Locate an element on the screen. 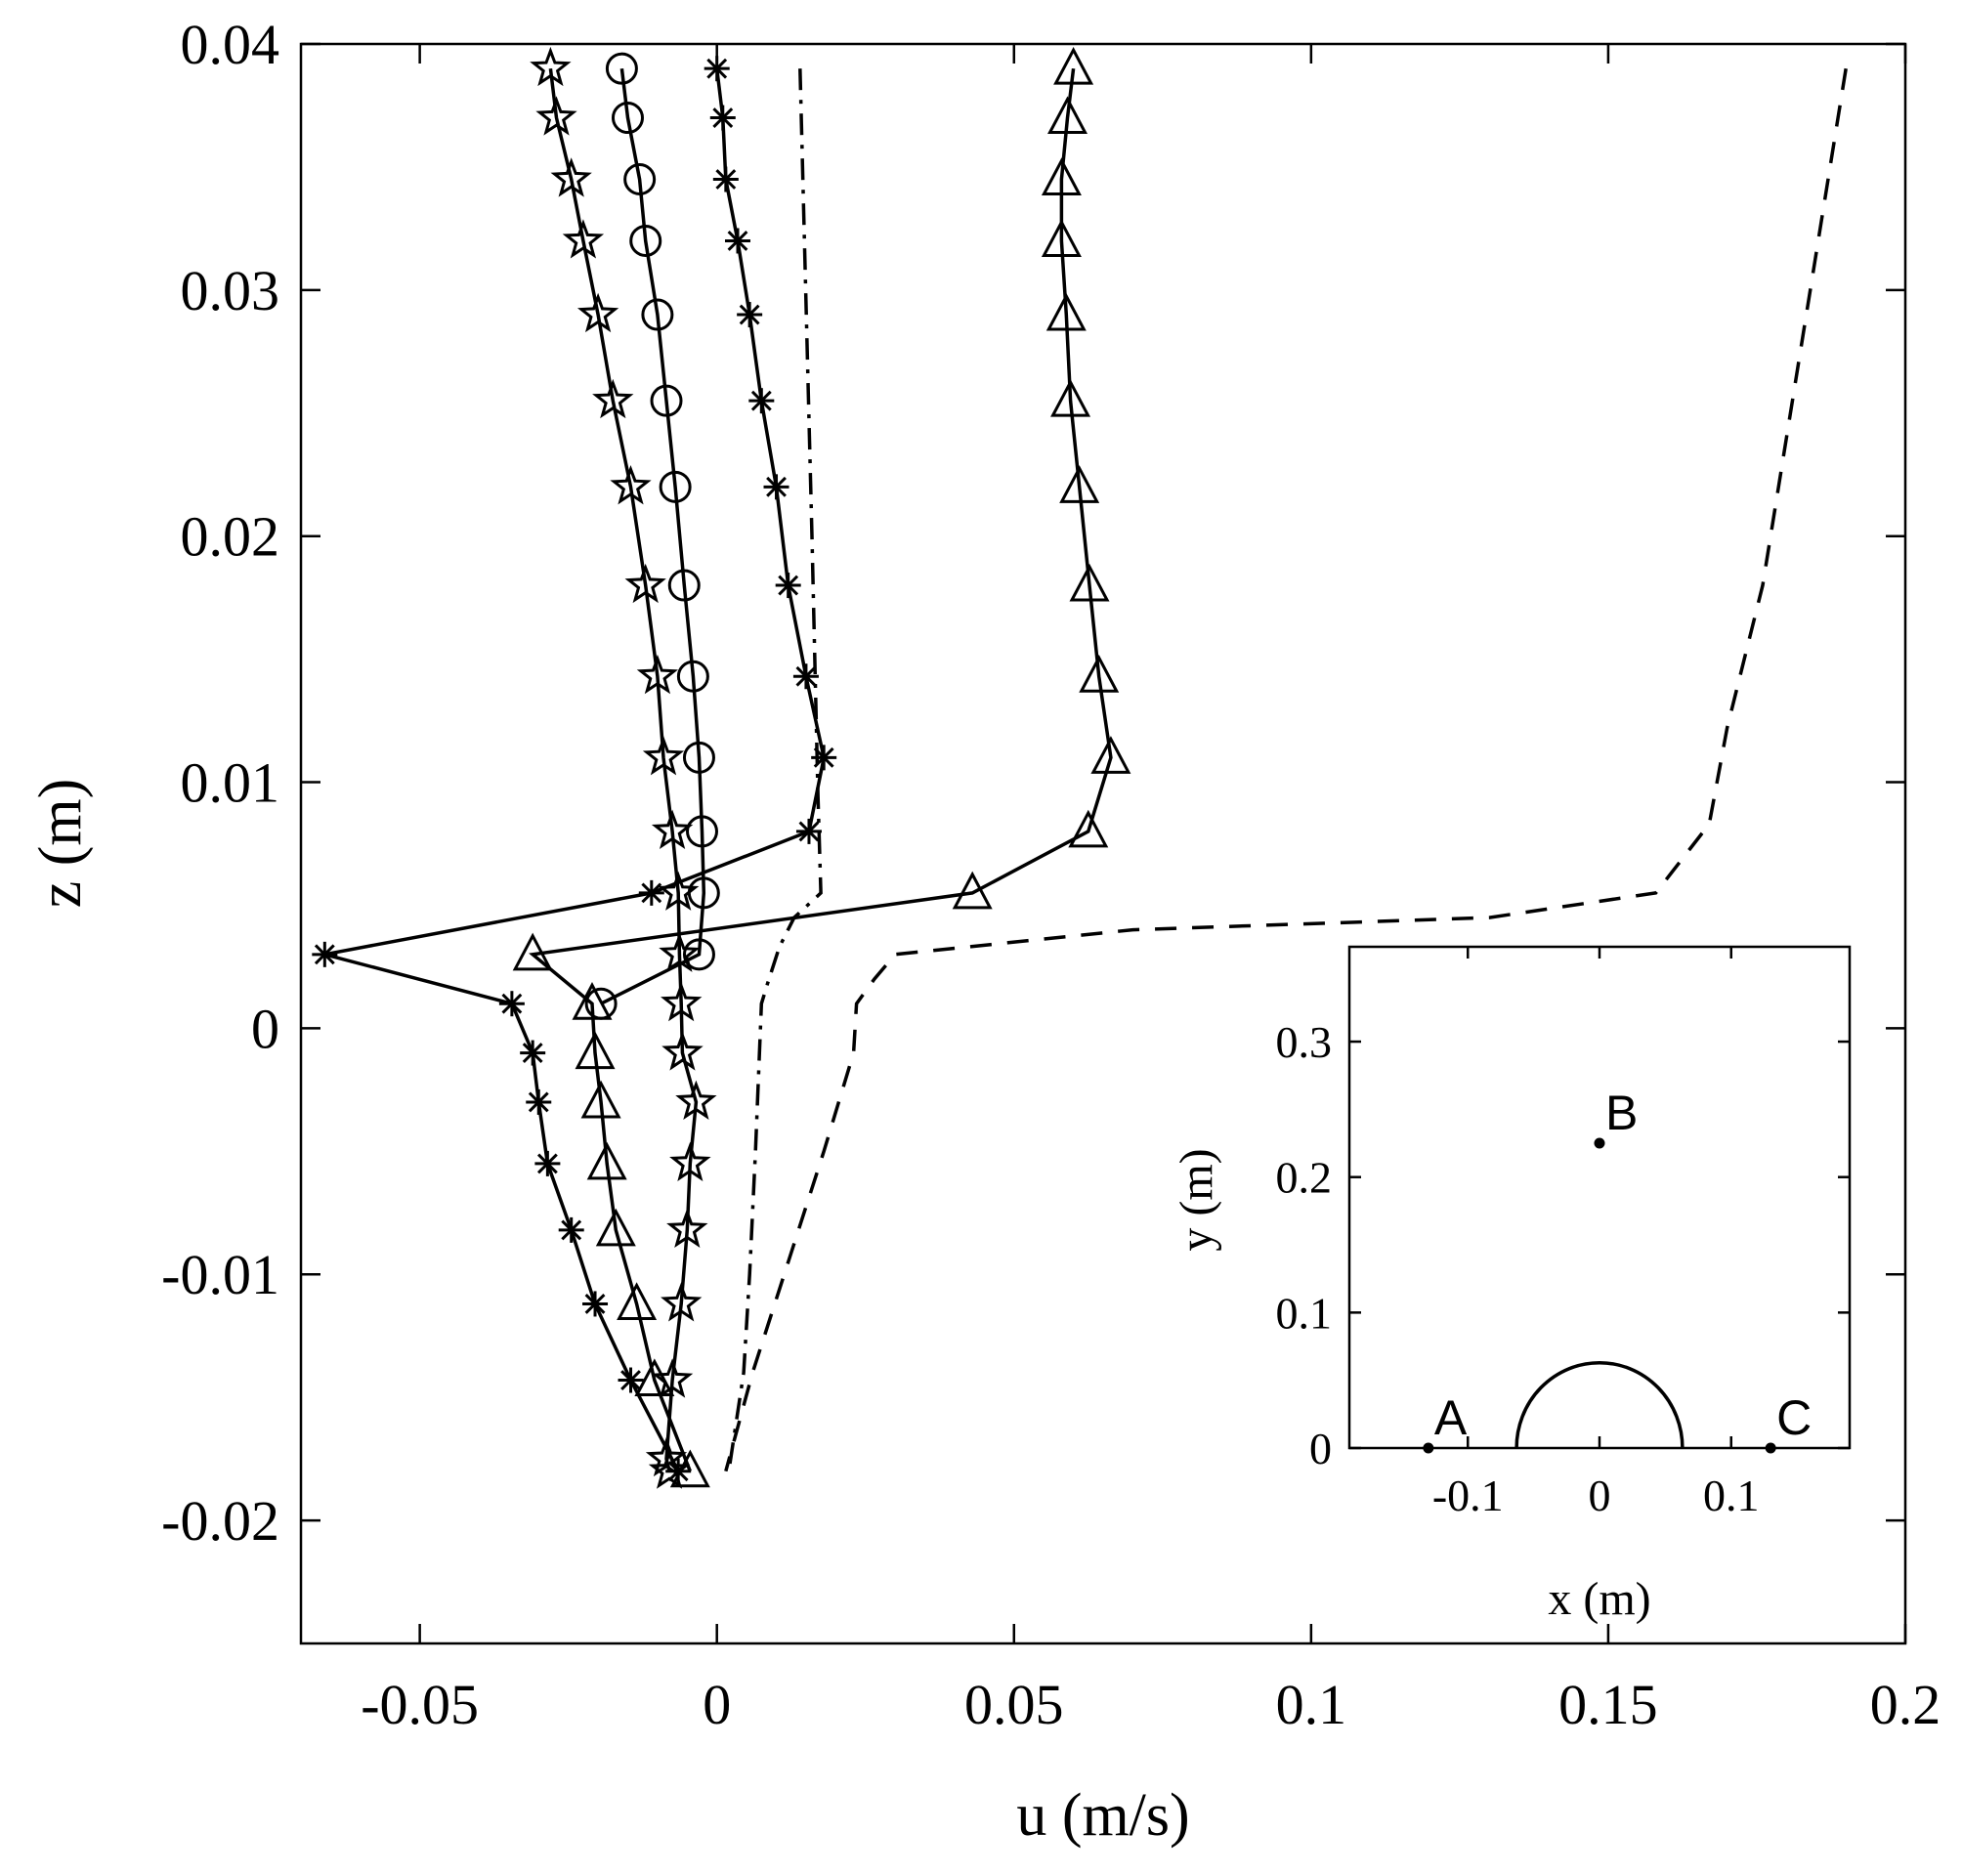 The image size is (1962, 1876). inset-y-tick-label: 0 is located at coordinates (1321, 1448).